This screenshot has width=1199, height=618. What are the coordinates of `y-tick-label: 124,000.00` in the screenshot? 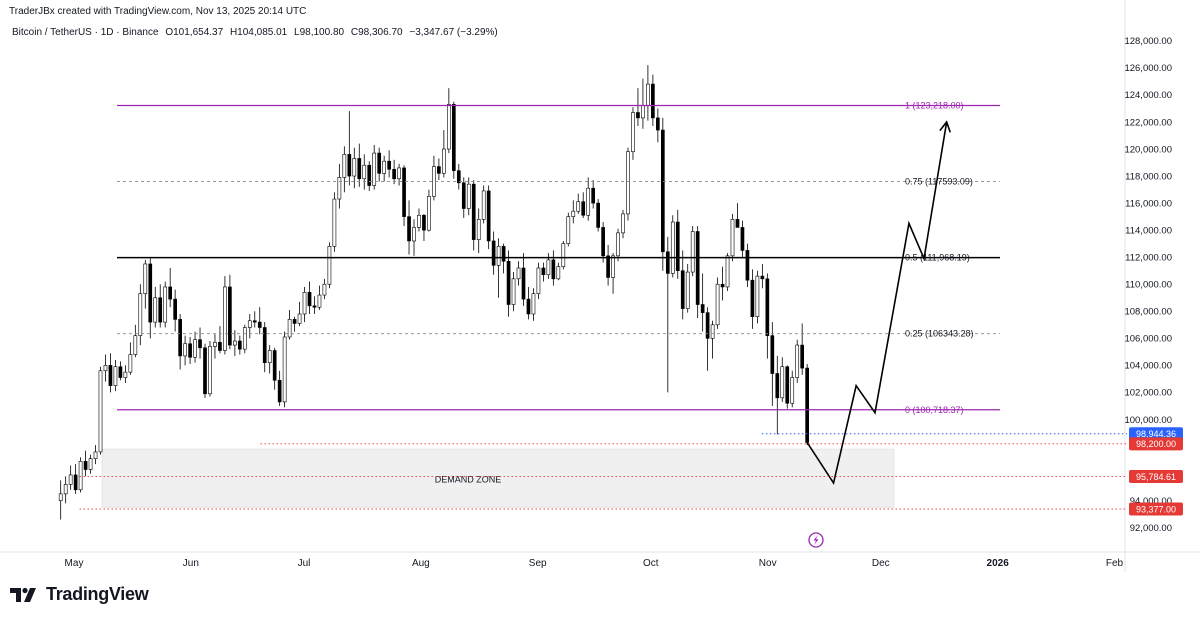 It's located at (1148, 95).